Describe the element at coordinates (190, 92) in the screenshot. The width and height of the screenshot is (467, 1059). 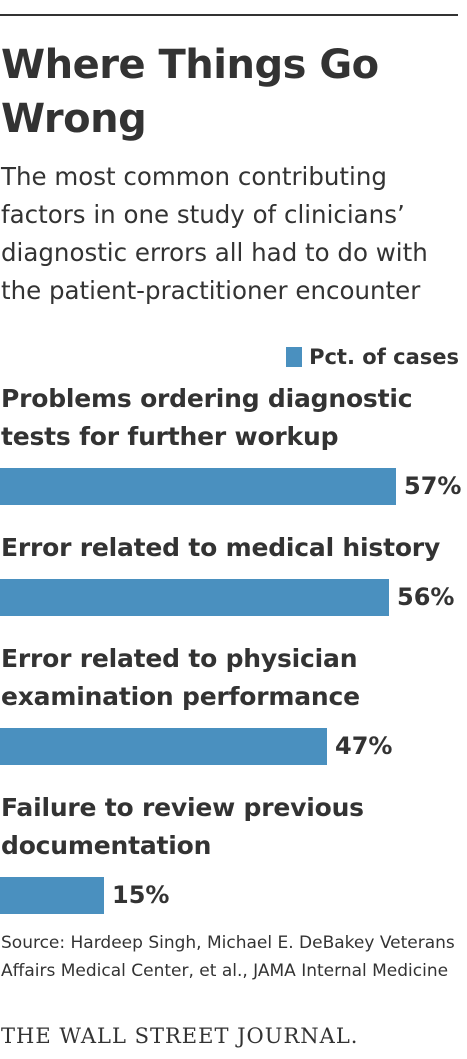
I see `chart-title: Where Things Go Wrong` at that location.